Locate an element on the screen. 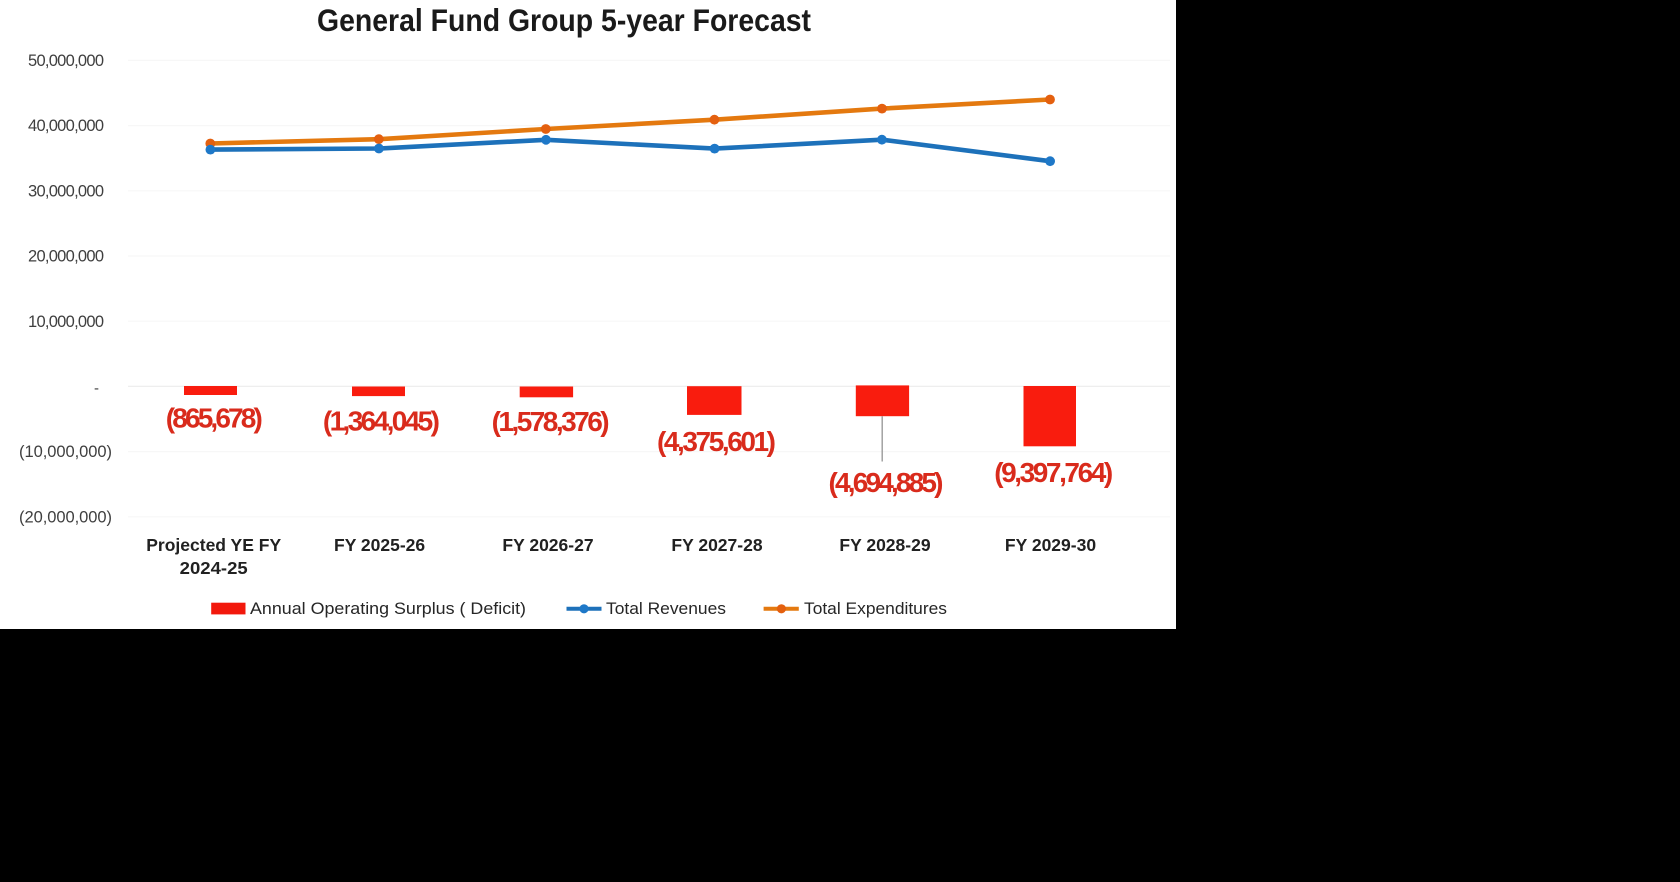  svg-text: (1,578,376) is located at coordinates (551, 421).